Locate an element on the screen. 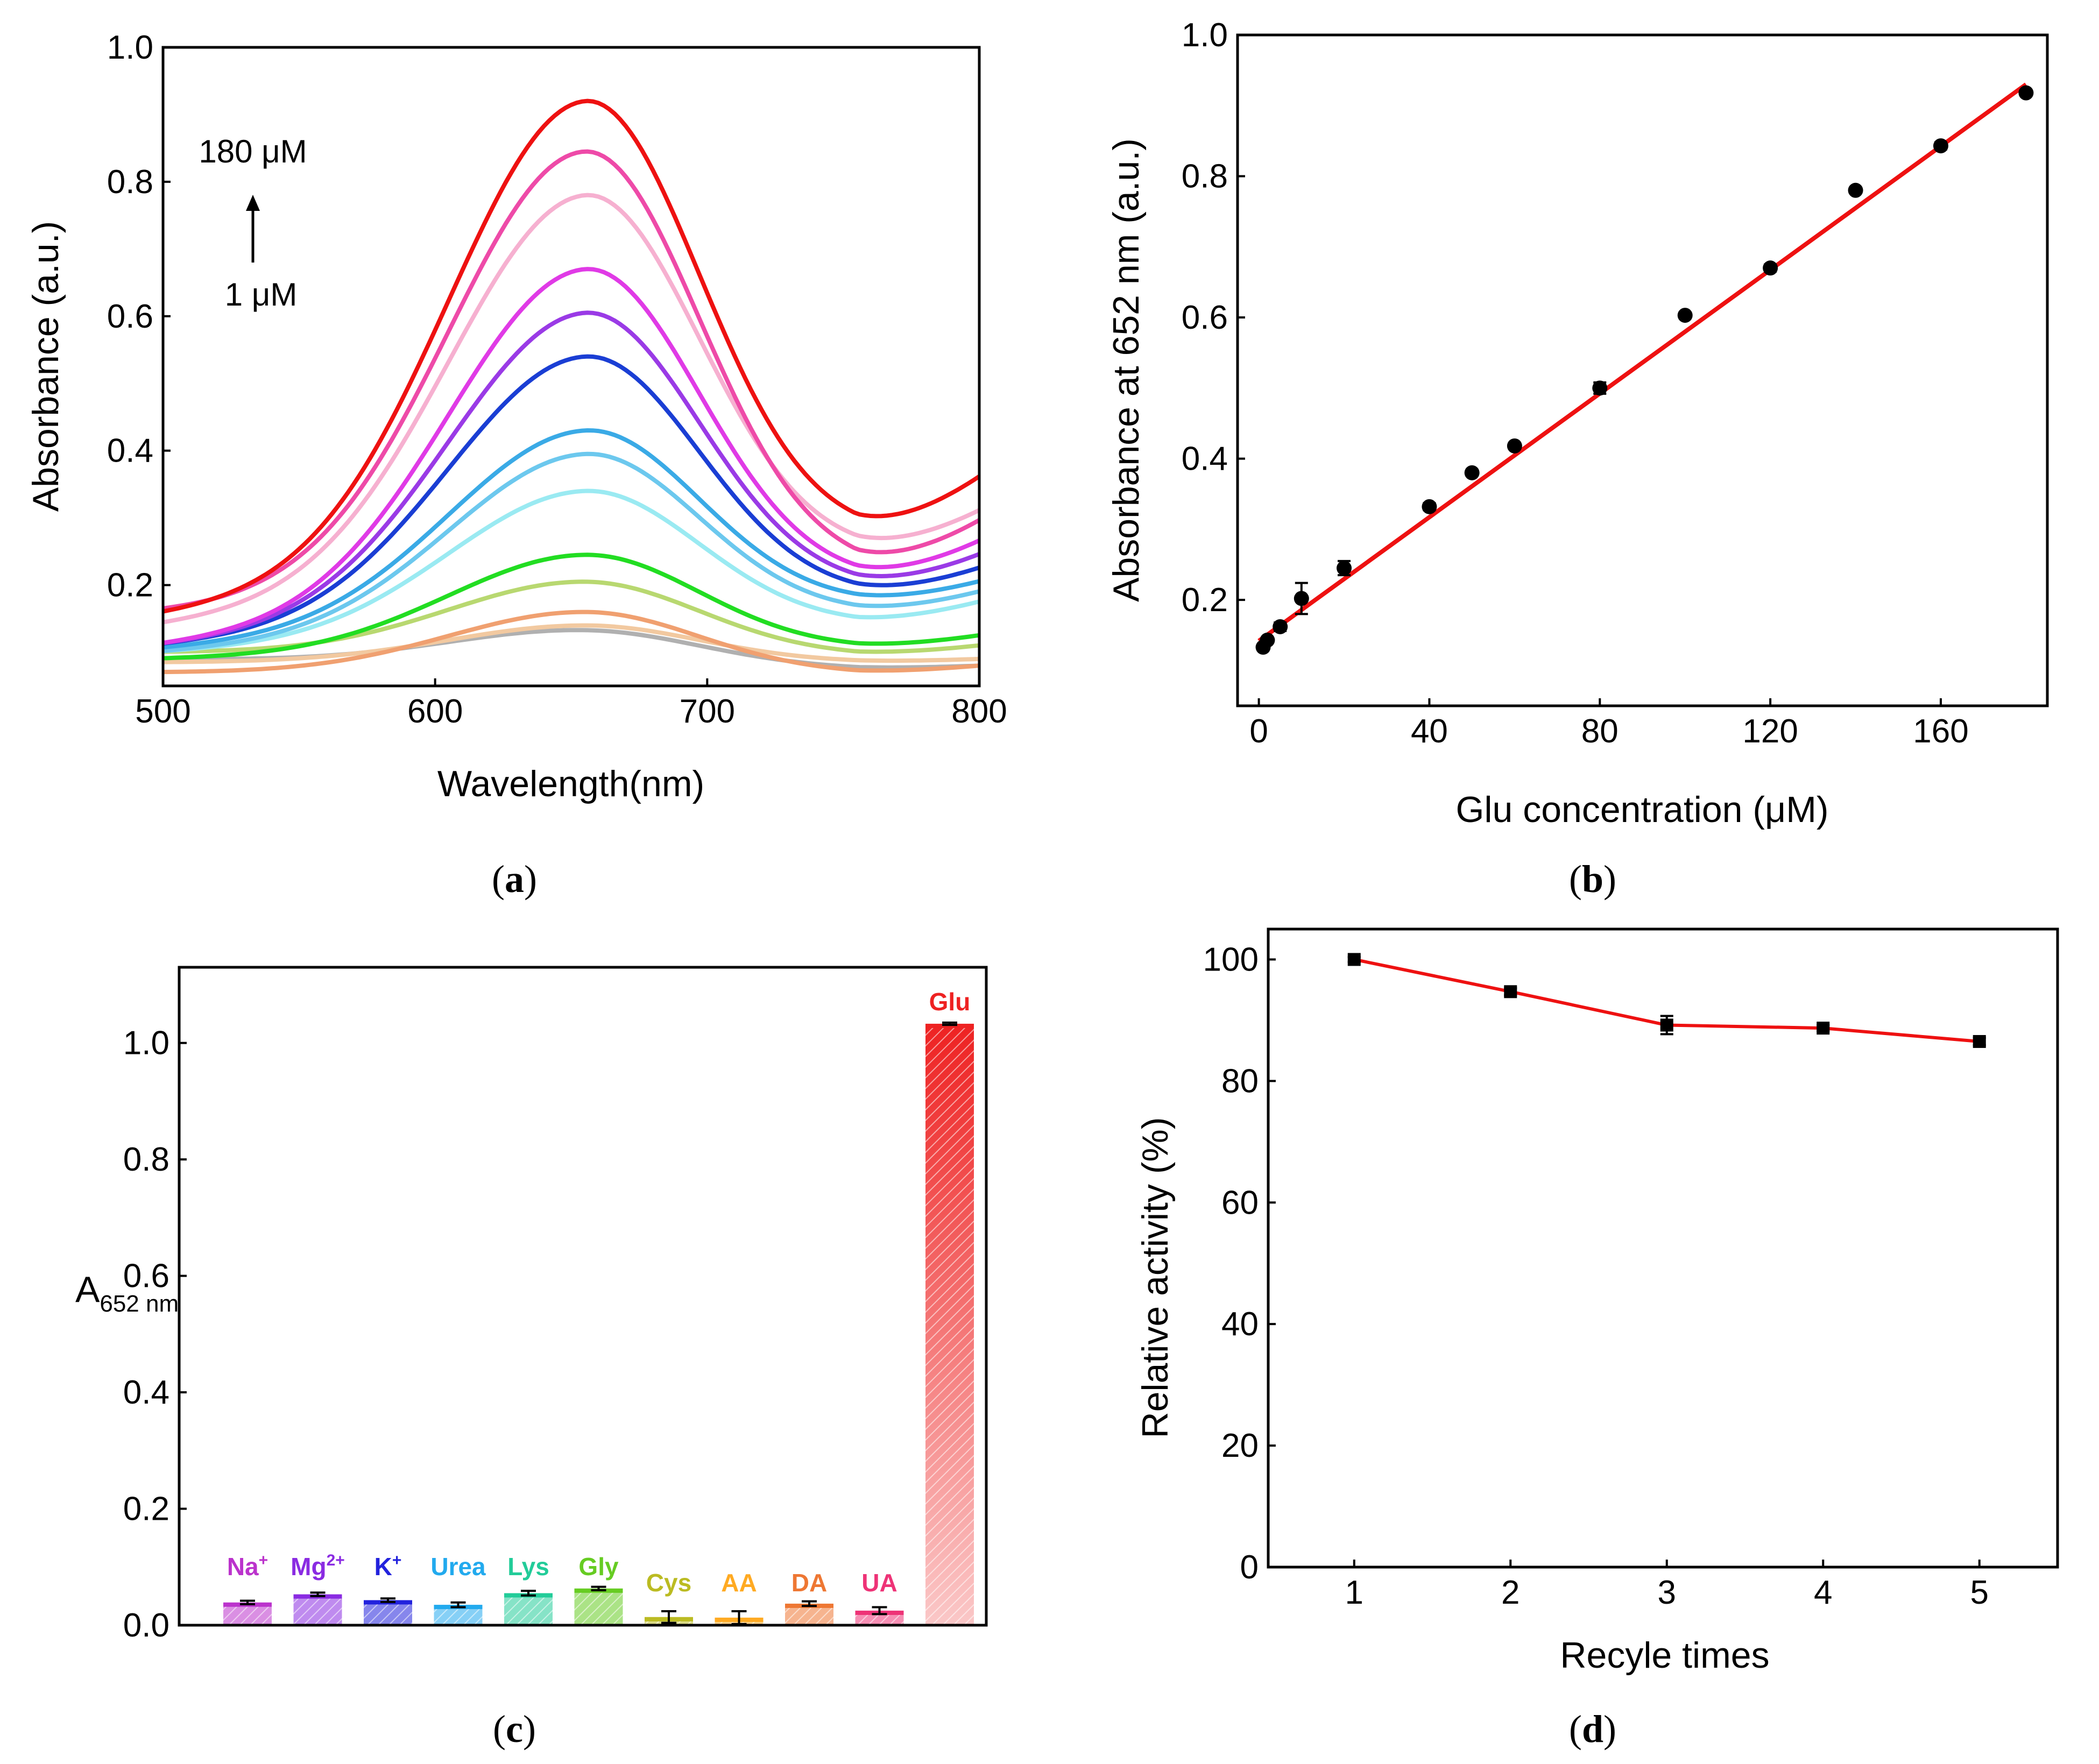 The height and width of the screenshot is (1764, 2099). panel-b-points is located at coordinates (1644, 370).